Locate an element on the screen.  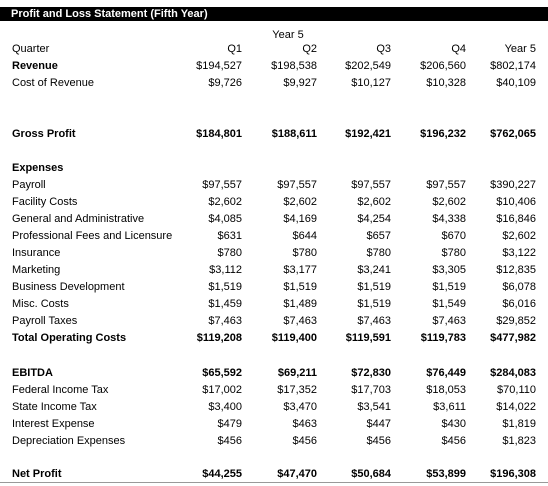
cell-value: $3,400 is located at coordinates (225, 407).